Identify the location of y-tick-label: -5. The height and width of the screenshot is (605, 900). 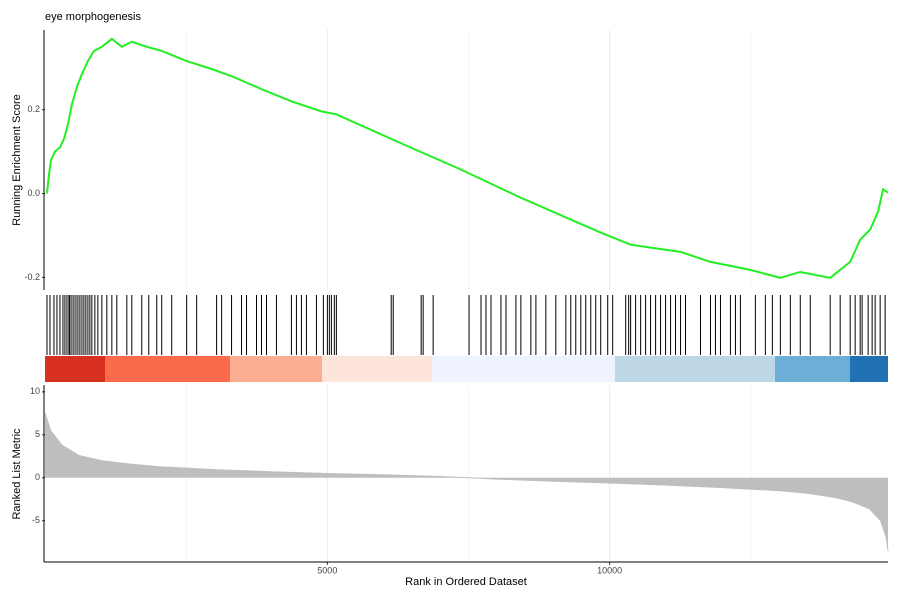
(36, 520).